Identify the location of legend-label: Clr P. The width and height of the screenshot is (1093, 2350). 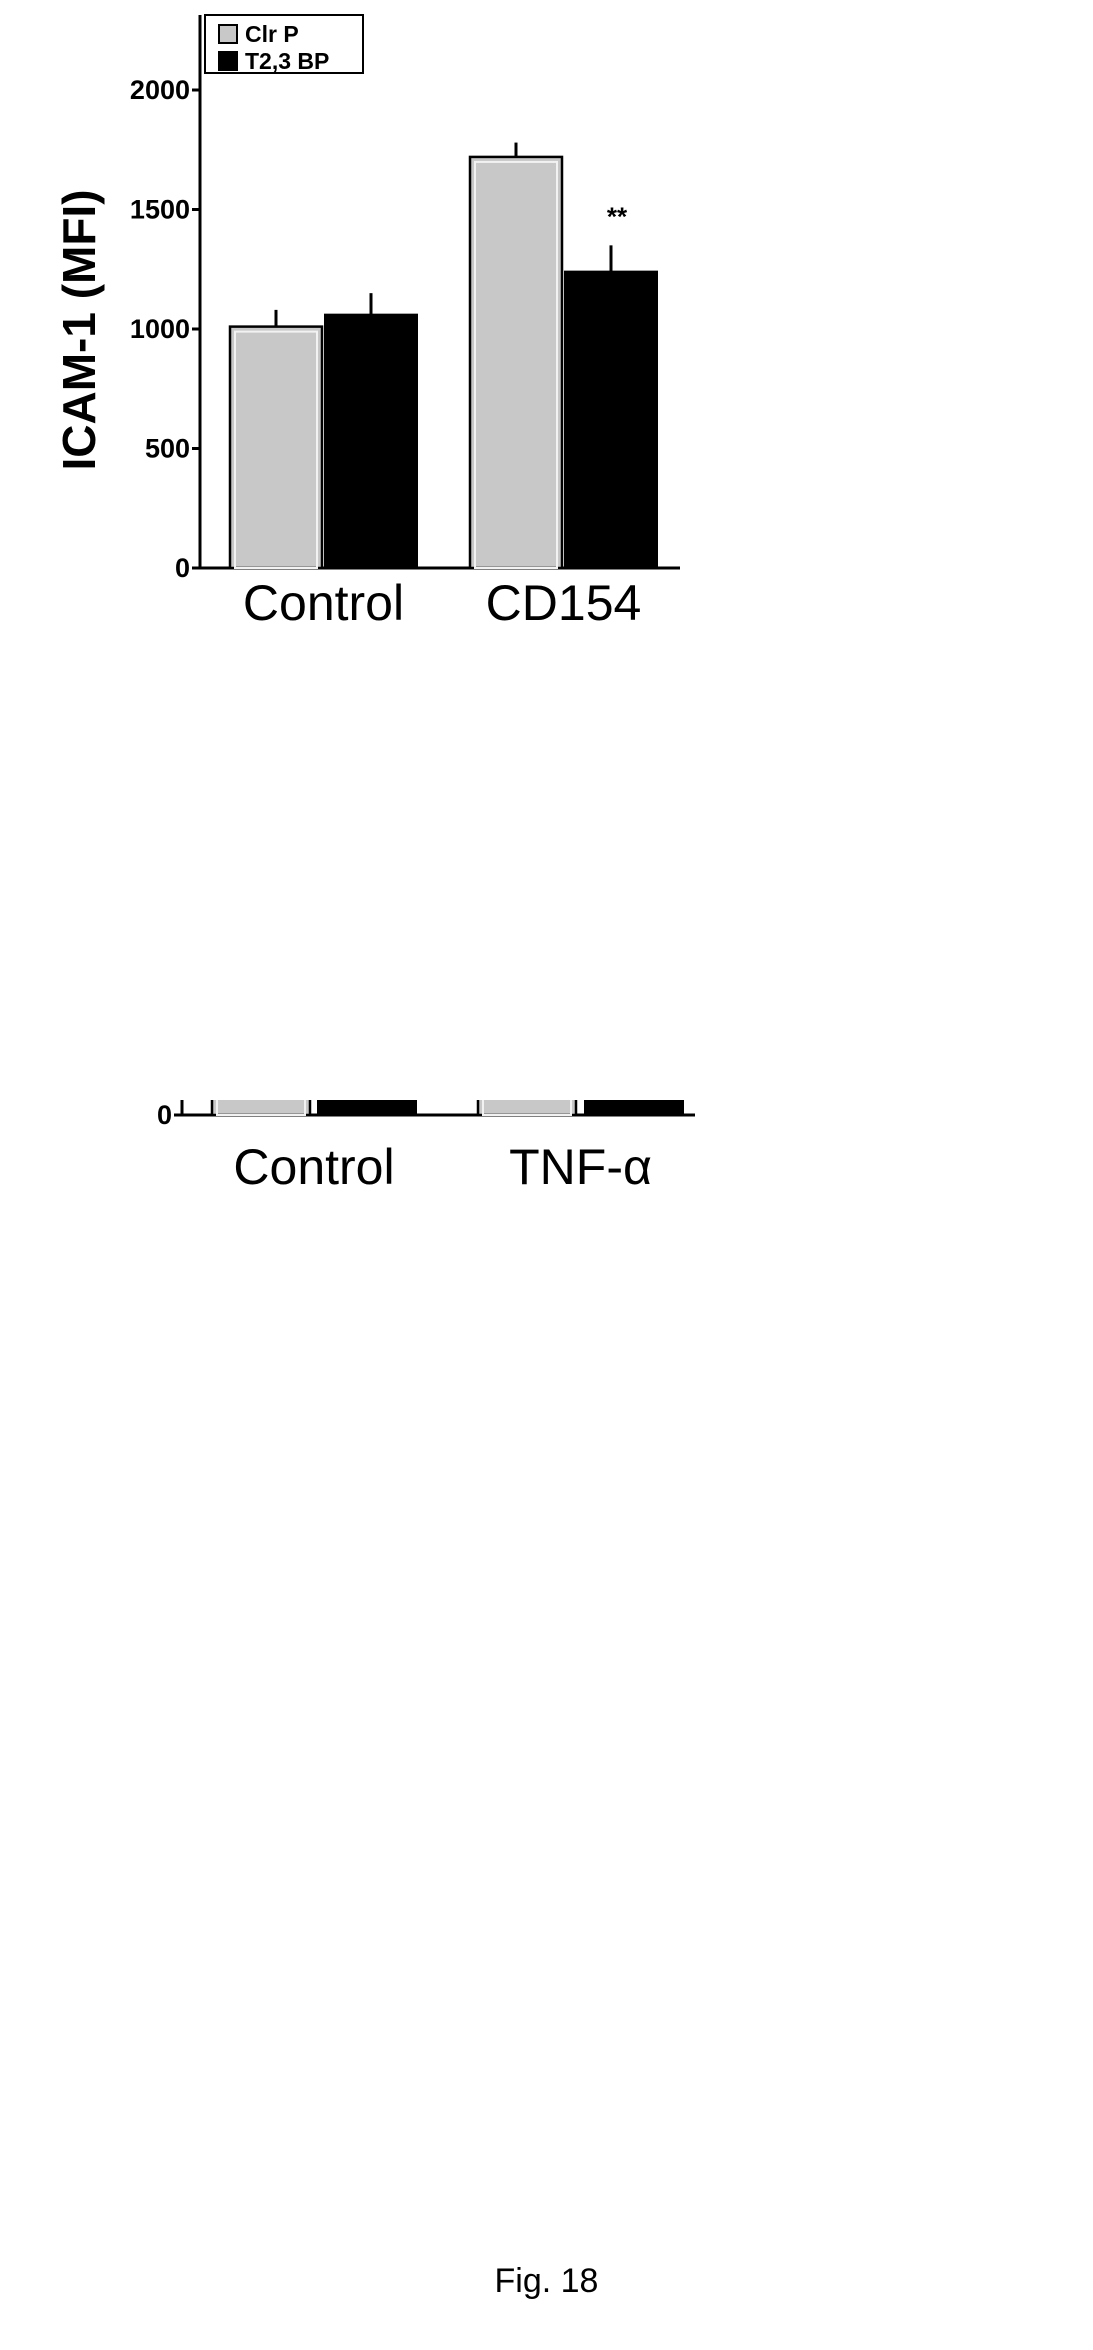
(272, 34).